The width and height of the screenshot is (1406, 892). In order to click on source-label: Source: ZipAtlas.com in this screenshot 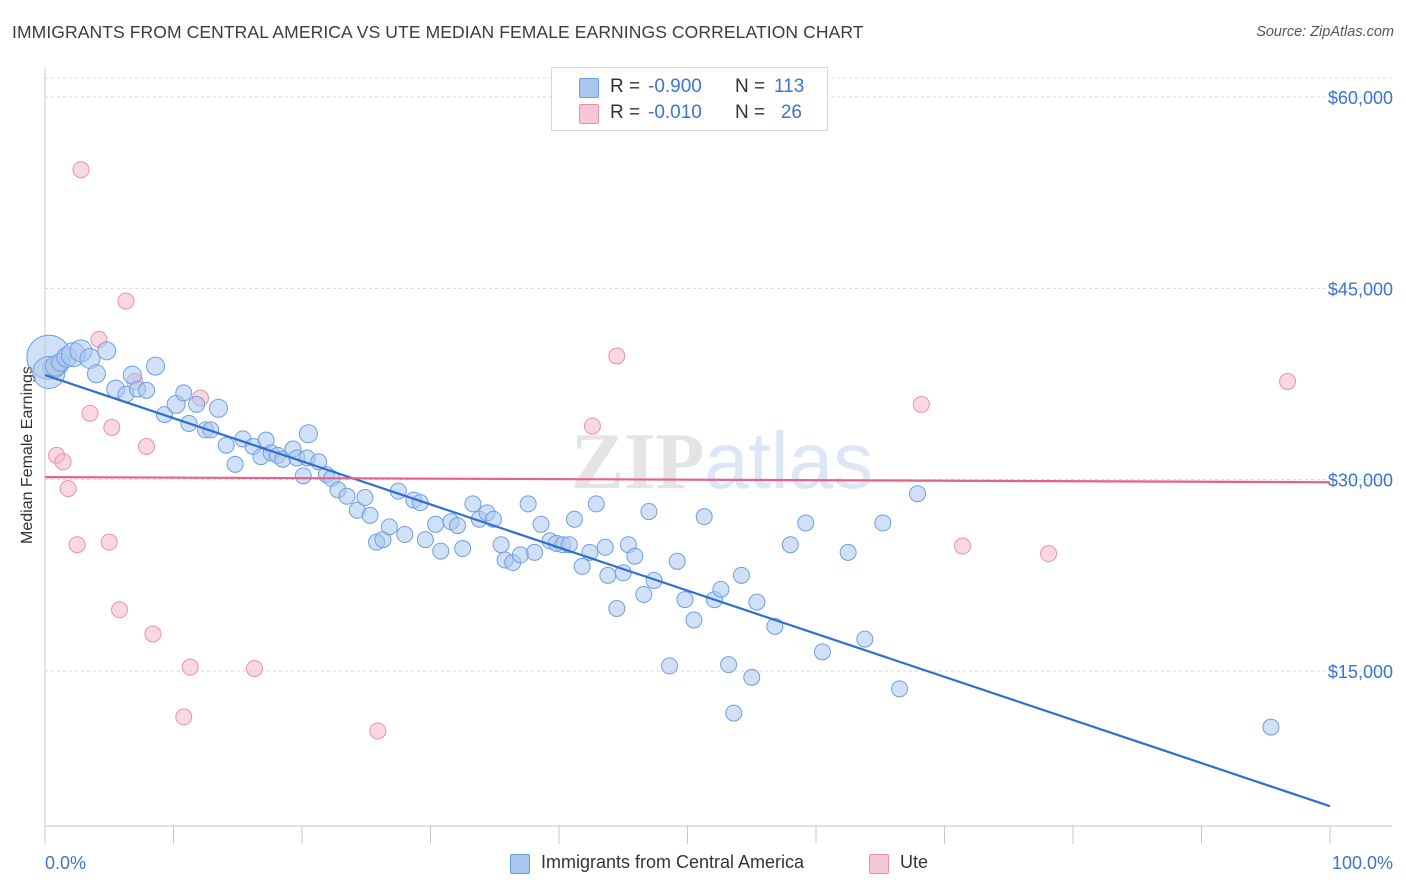, I will do `click(1325, 32)`.